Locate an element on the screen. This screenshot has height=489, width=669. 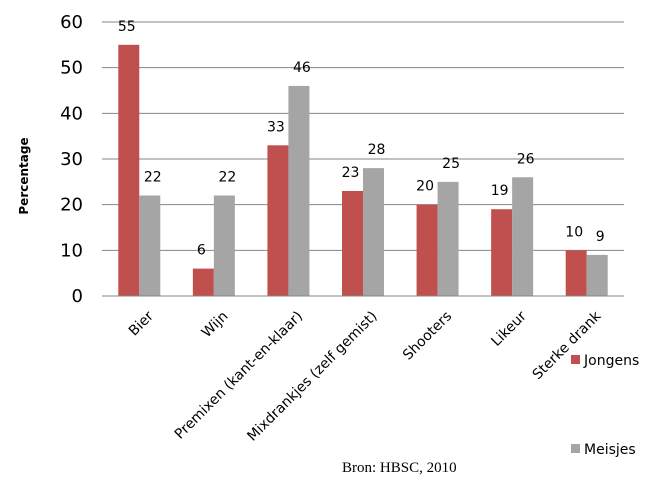
y-tick-label: 30 is located at coordinates (71, 159).